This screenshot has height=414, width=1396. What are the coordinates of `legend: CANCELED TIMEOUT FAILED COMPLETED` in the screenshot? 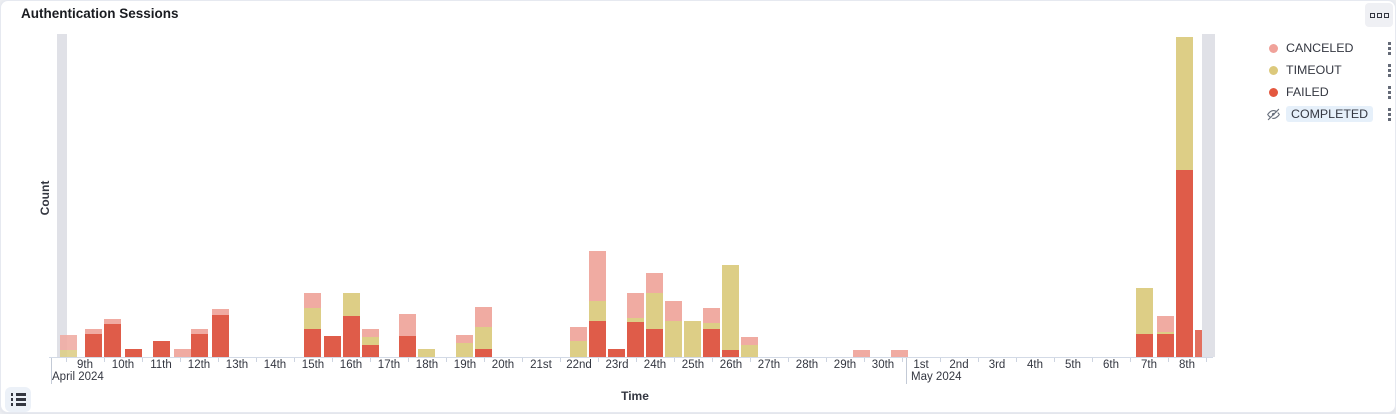 It's located at (1328, 81).